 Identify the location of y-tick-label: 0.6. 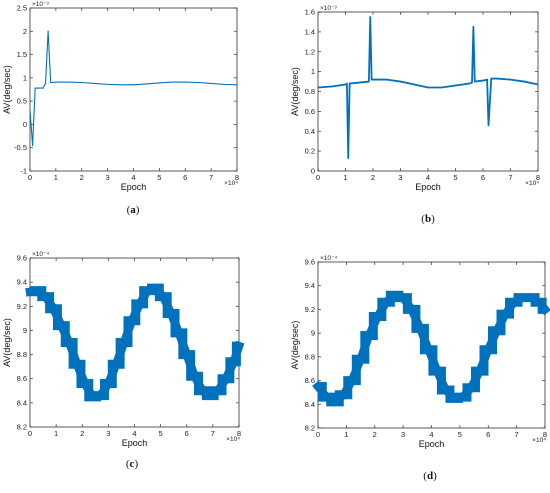
(310, 111).